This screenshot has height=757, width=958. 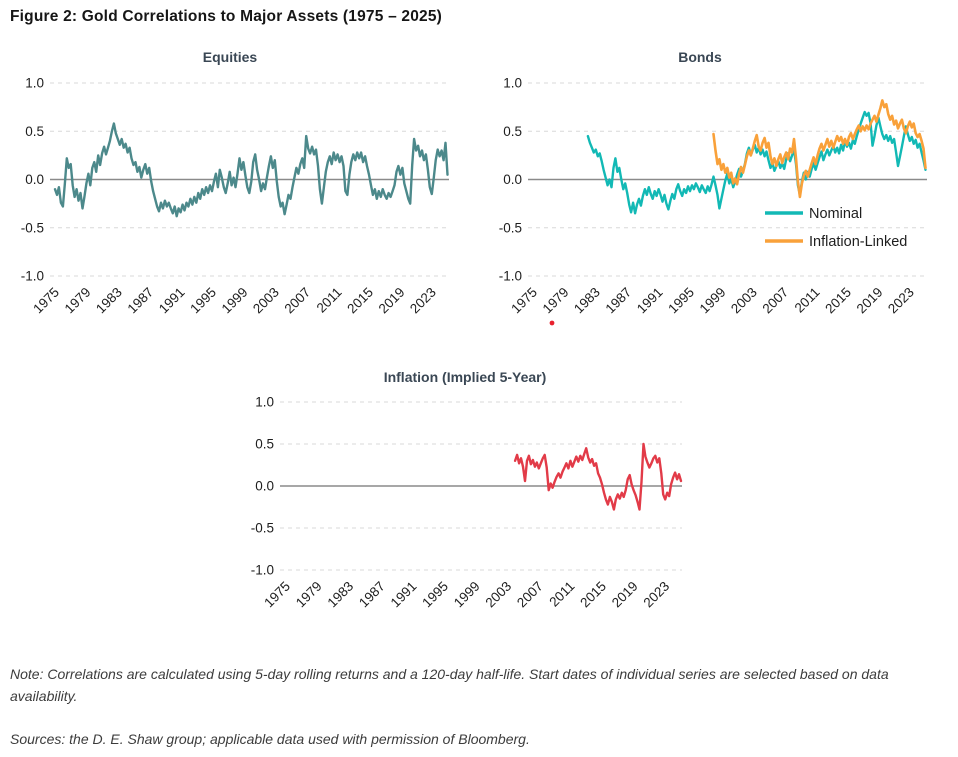 I want to click on legend-label-nominal: Nominal, so click(x=835, y=214).